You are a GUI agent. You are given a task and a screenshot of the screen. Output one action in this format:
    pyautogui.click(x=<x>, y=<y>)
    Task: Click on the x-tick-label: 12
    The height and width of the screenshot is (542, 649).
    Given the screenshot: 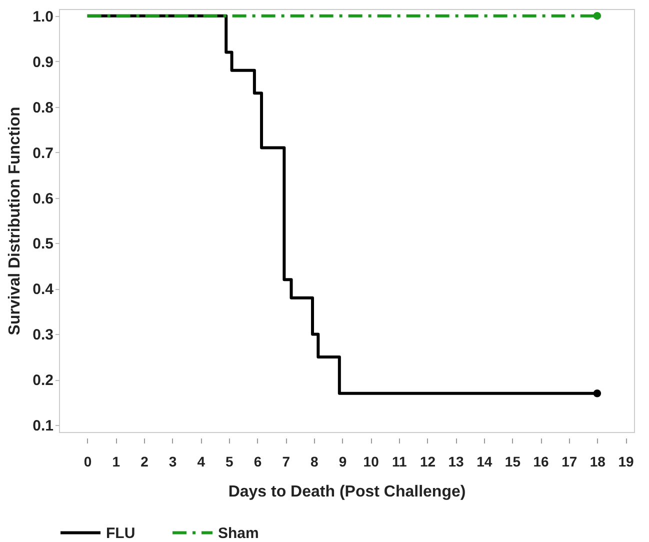 What is the action you would take?
    pyautogui.click(x=428, y=462)
    